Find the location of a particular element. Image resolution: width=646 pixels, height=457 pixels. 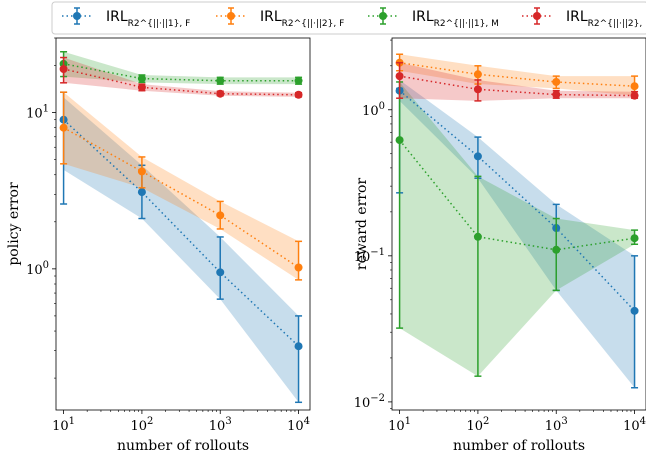

legend-label-s4: IRLR2^{||·||2}, M is located at coordinates (606, 19).